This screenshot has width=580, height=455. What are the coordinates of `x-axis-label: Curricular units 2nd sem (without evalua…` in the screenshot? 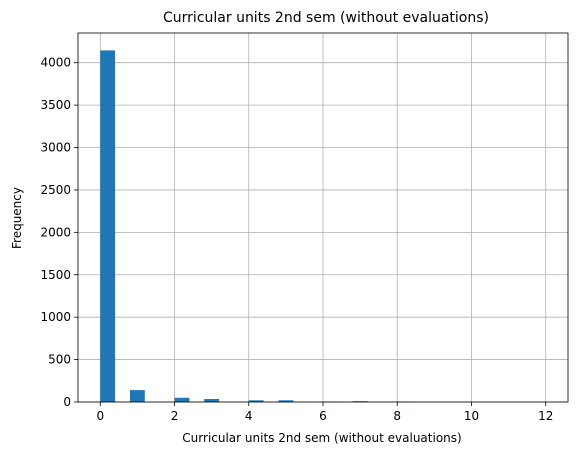 It's located at (321, 438).